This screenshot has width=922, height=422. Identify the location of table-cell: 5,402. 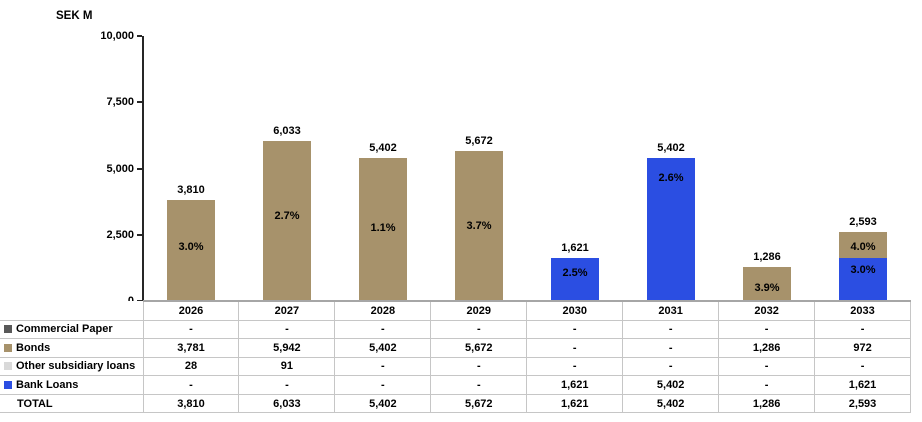
(671, 385).